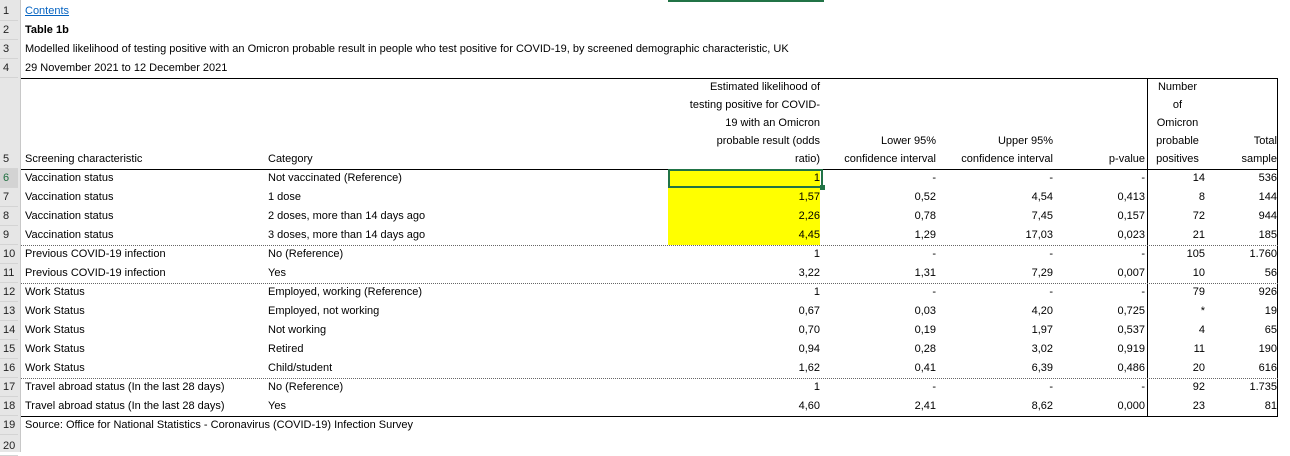 The width and height of the screenshot is (1290, 456). I want to click on cell-pvalue: 0,919, so click(1131, 349).